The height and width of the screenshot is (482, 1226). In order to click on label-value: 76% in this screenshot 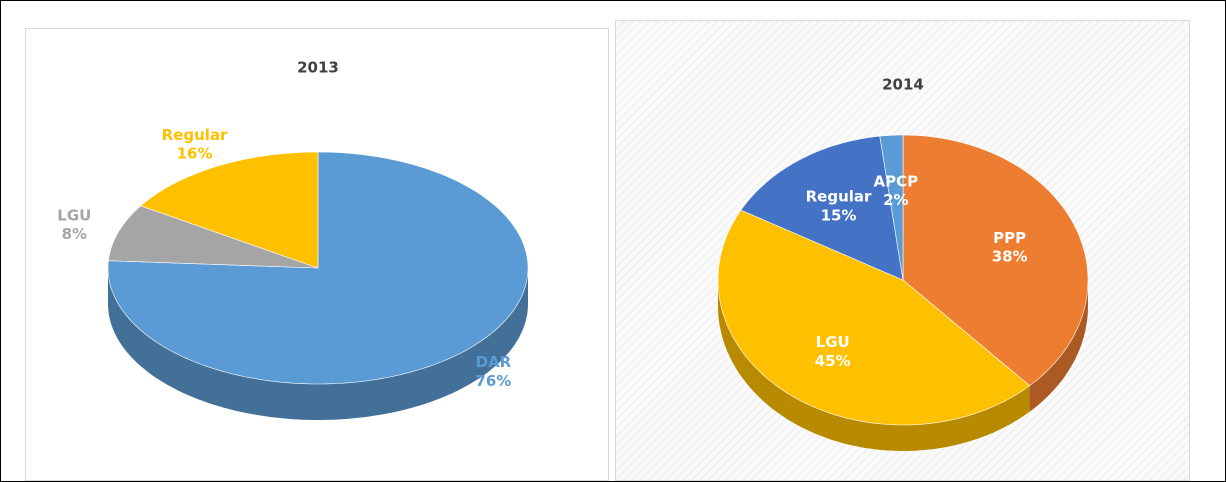, I will do `click(493, 380)`.